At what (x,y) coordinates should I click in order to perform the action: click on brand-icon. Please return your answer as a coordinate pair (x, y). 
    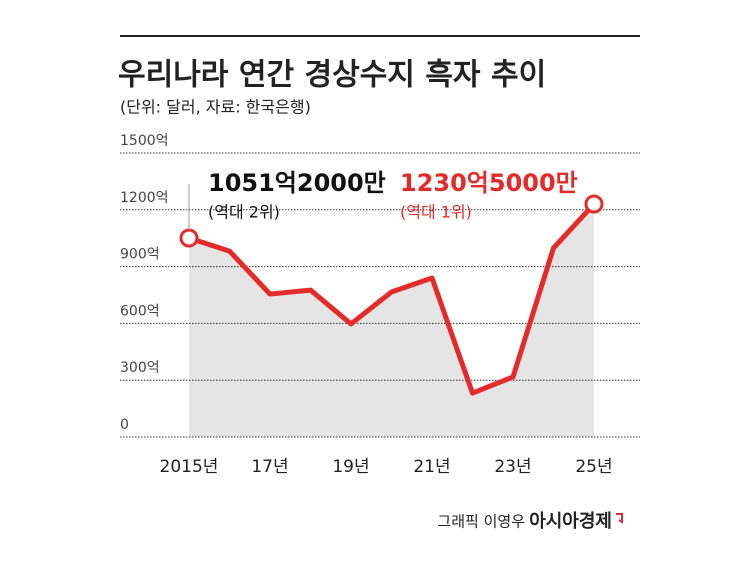
    Looking at the image, I should click on (619, 518).